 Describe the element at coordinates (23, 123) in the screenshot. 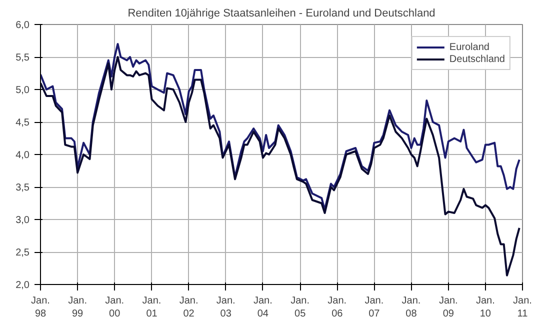

I see `y-tick-label: 4,5` at that location.